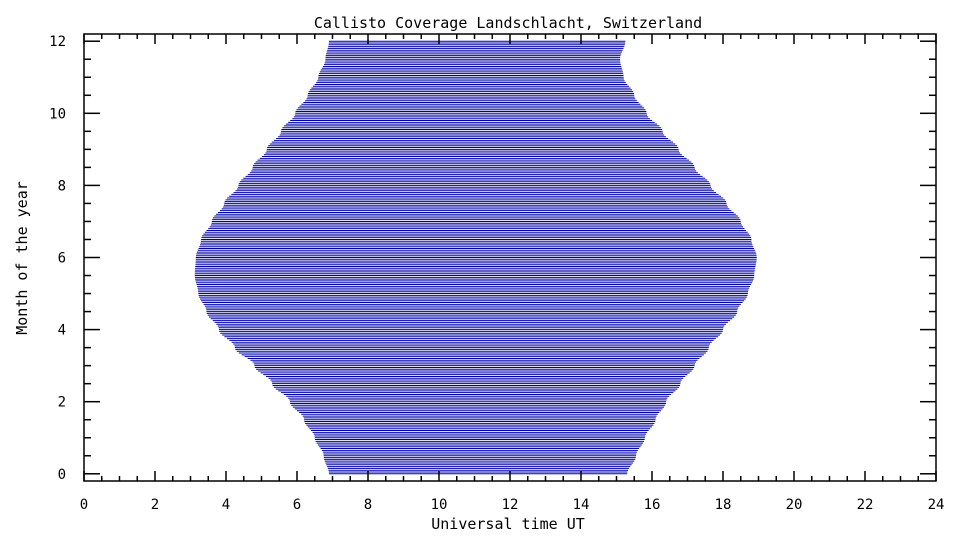 The image size is (960, 540). I want to click on x-tick-label: 8, so click(368, 505).